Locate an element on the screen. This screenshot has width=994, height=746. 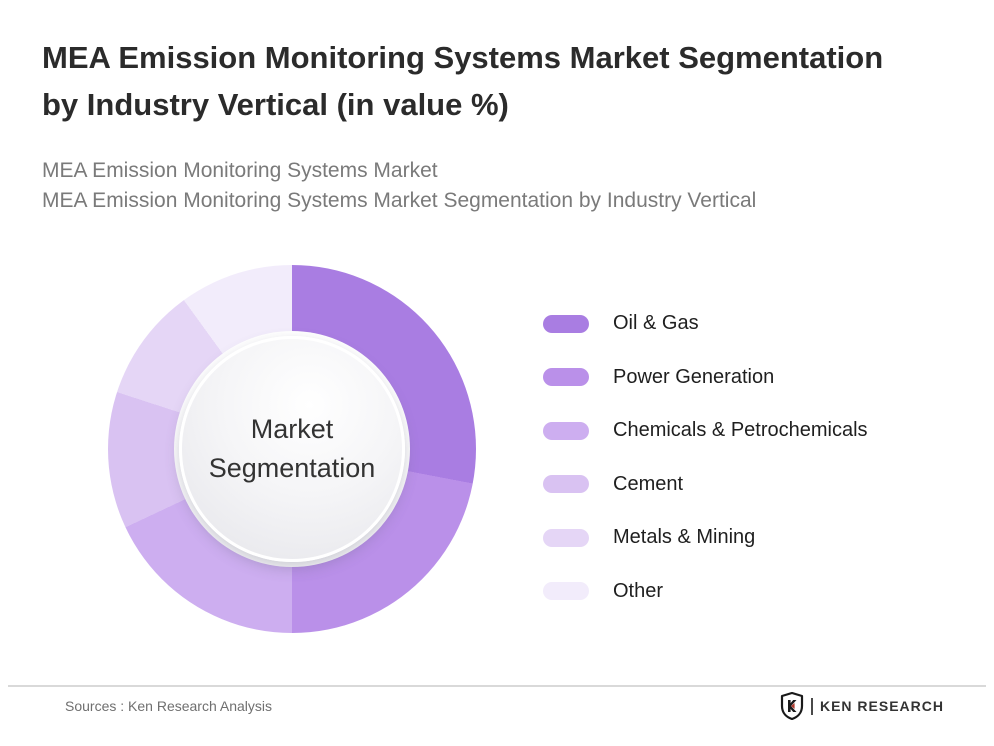
legend-item-oil-gas: Oil & Gas is located at coordinates (705, 324).